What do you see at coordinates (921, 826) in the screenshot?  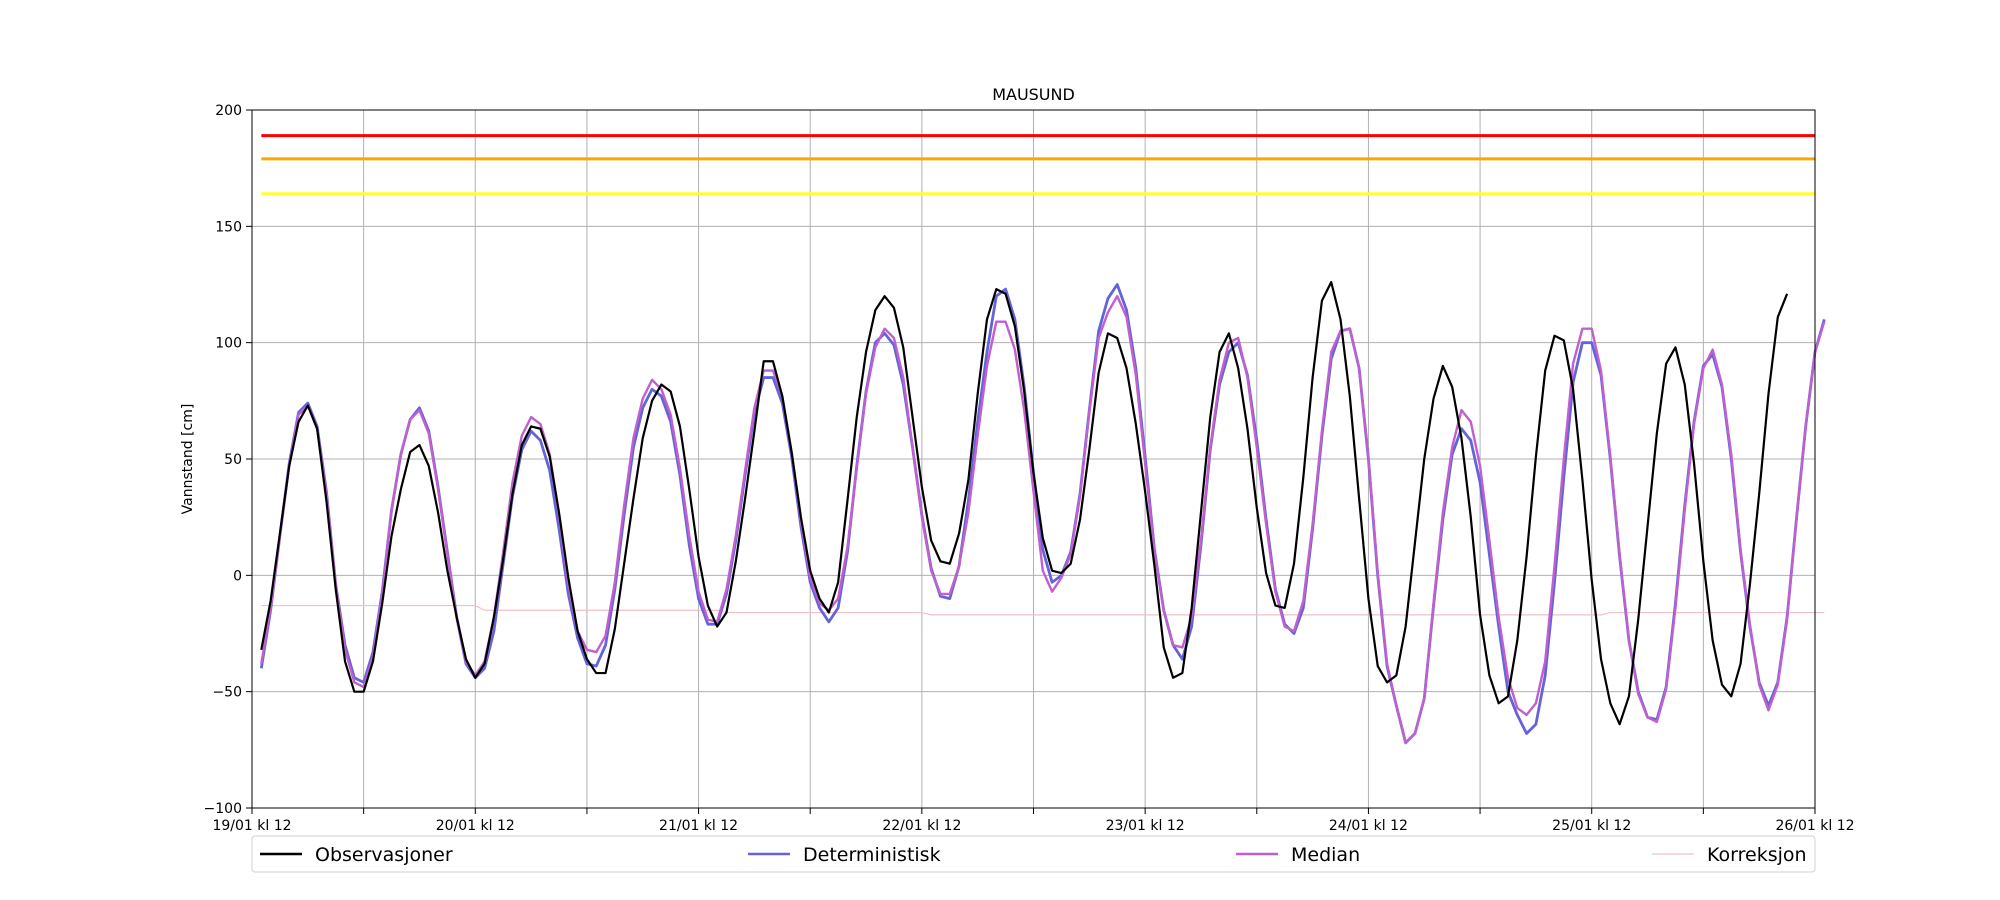 I see `x-tick-label: 22/01 kl 12` at bounding box center [921, 826].